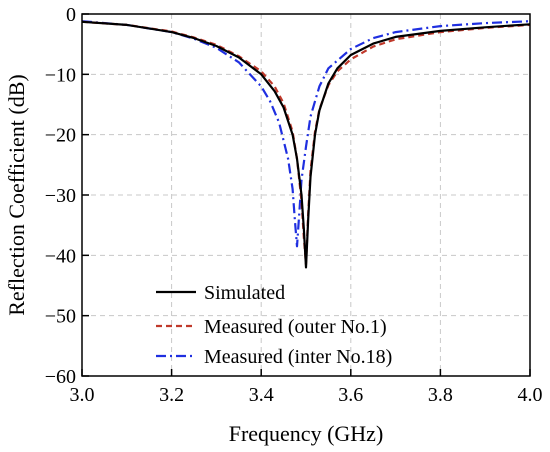 Image resolution: width=550 pixels, height=452 pixels. Describe the element at coordinates (298, 357) in the screenshot. I see `legend-label-measured-inter: Measured (inter No.18)` at that location.